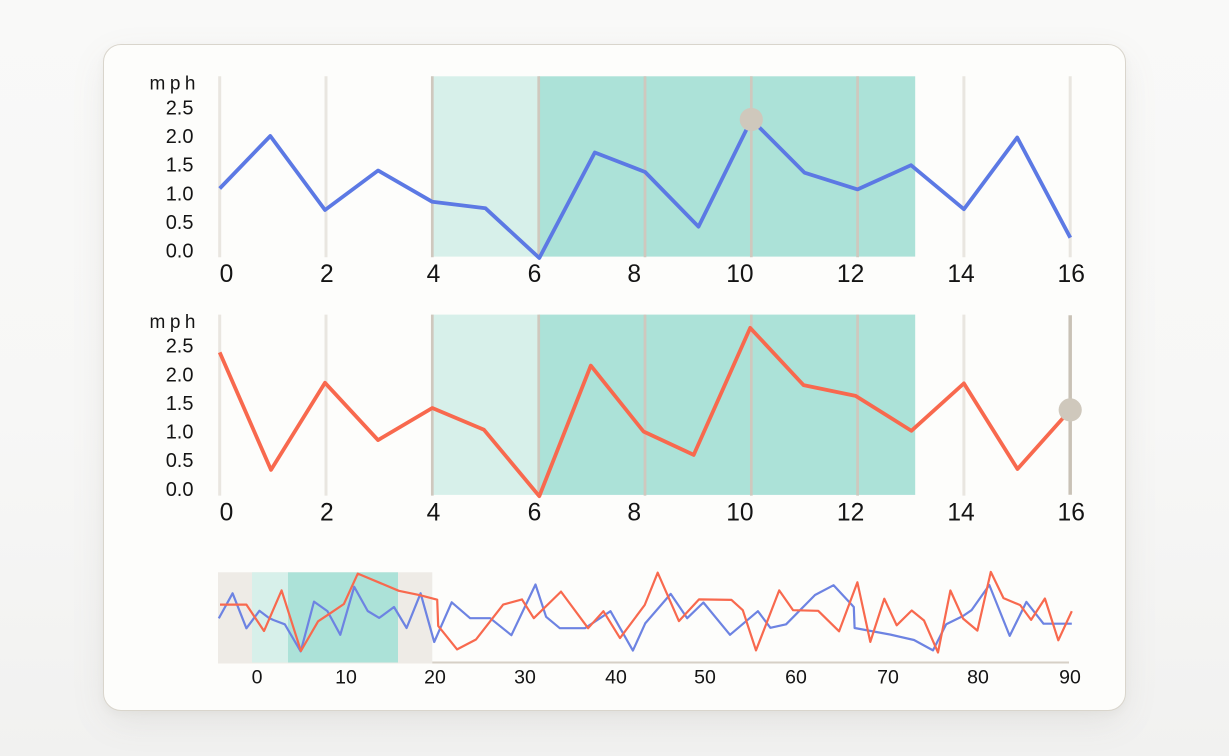 The height and width of the screenshot is (756, 1229). What do you see at coordinates (1070, 677) in the screenshot?
I see `svg-text: 90` at bounding box center [1070, 677].